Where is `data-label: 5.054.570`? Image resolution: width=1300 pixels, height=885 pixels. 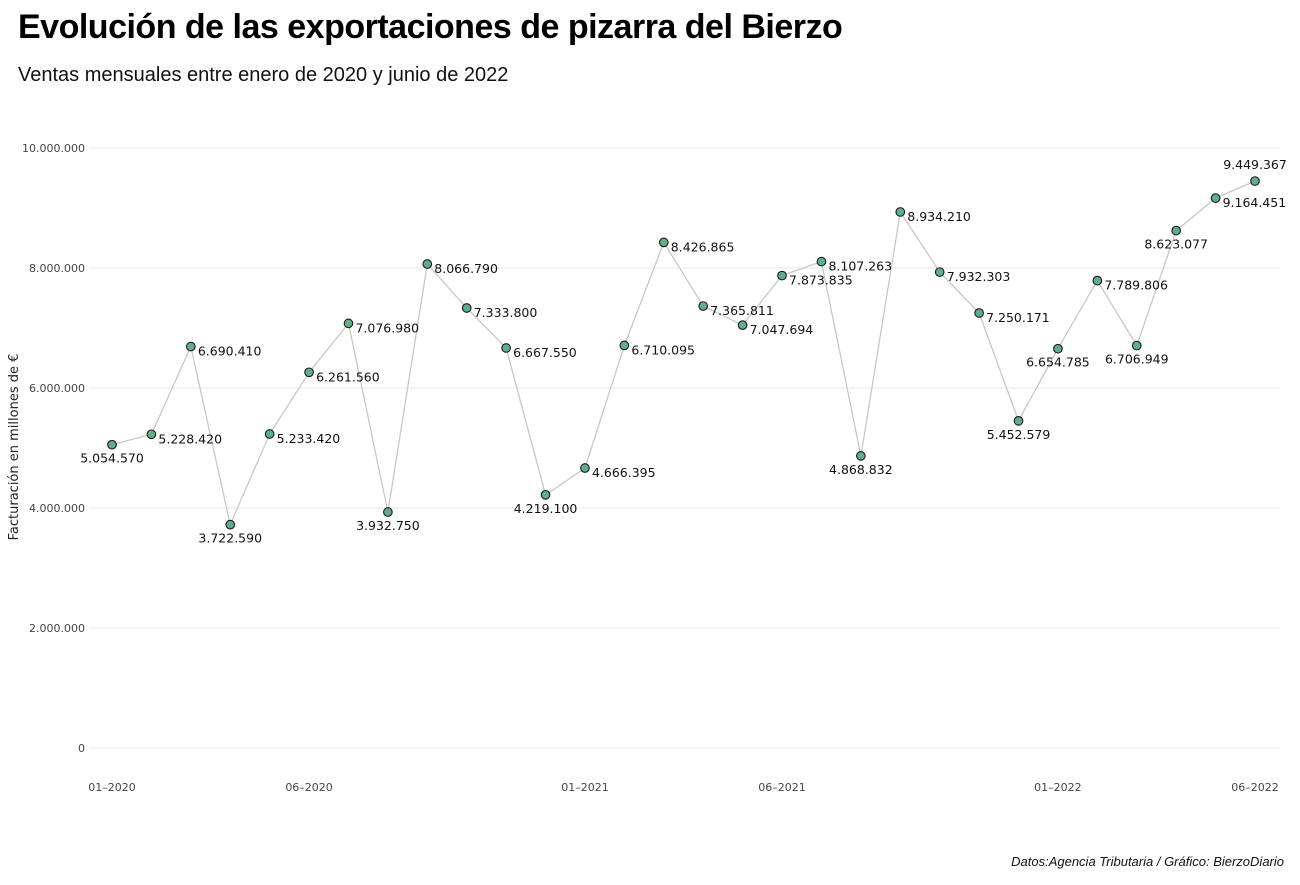
data-label: 5.054.570 is located at coordinates (112, 458).